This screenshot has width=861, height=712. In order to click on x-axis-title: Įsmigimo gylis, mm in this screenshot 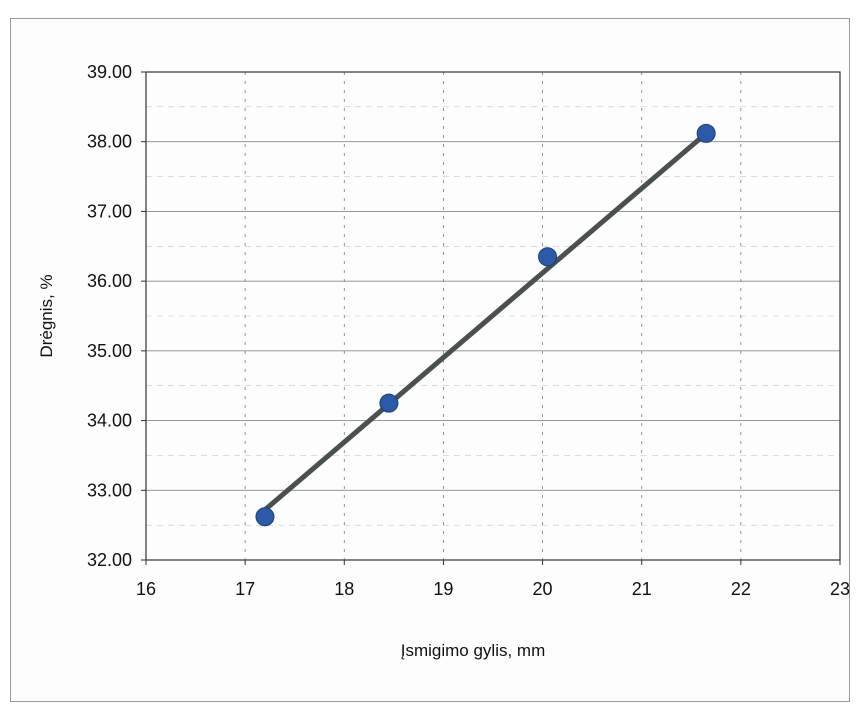, I will do `click(473, 650)`.